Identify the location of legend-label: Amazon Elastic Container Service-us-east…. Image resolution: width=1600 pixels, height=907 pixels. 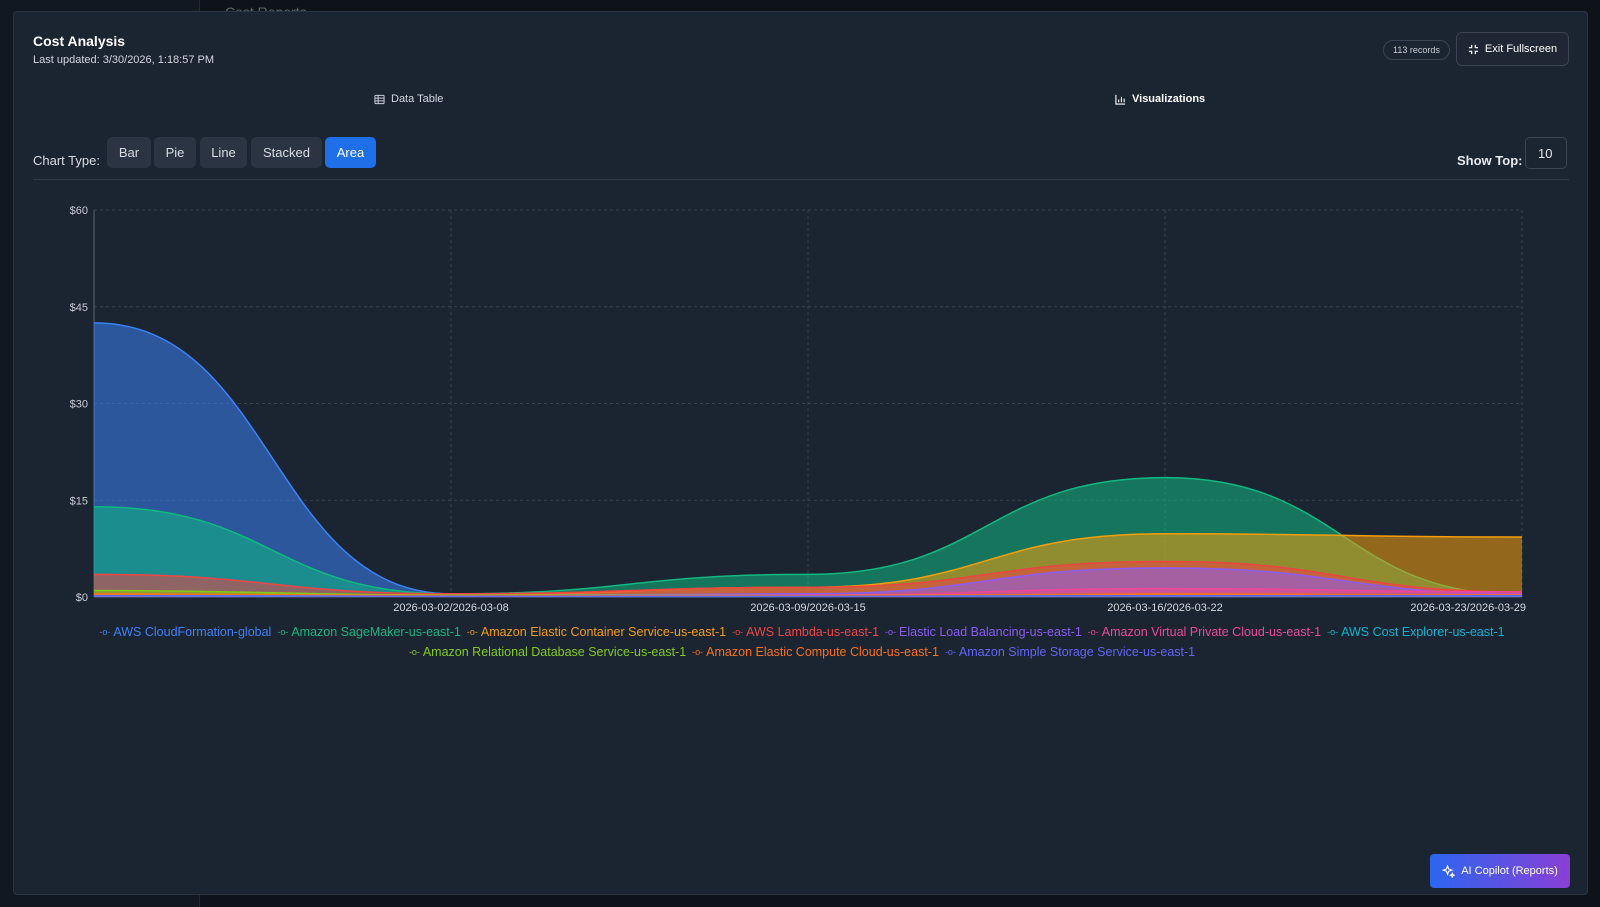
(603, 632).